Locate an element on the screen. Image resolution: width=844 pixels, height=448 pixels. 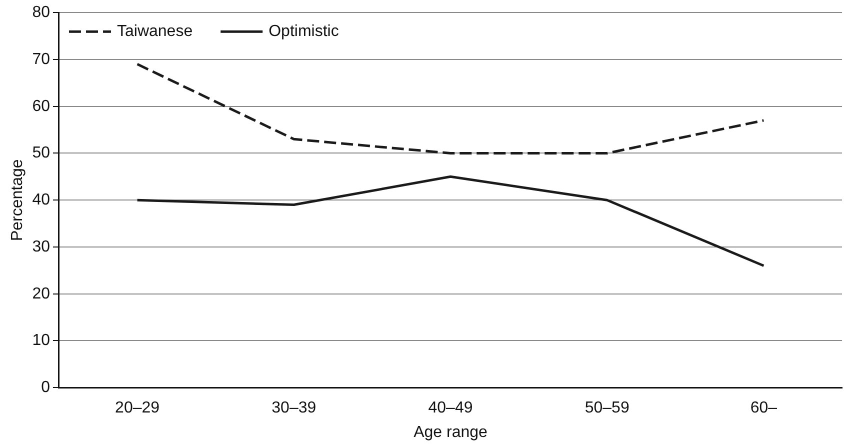
y-tick-label: 60 is located at coordinates (41, 106).